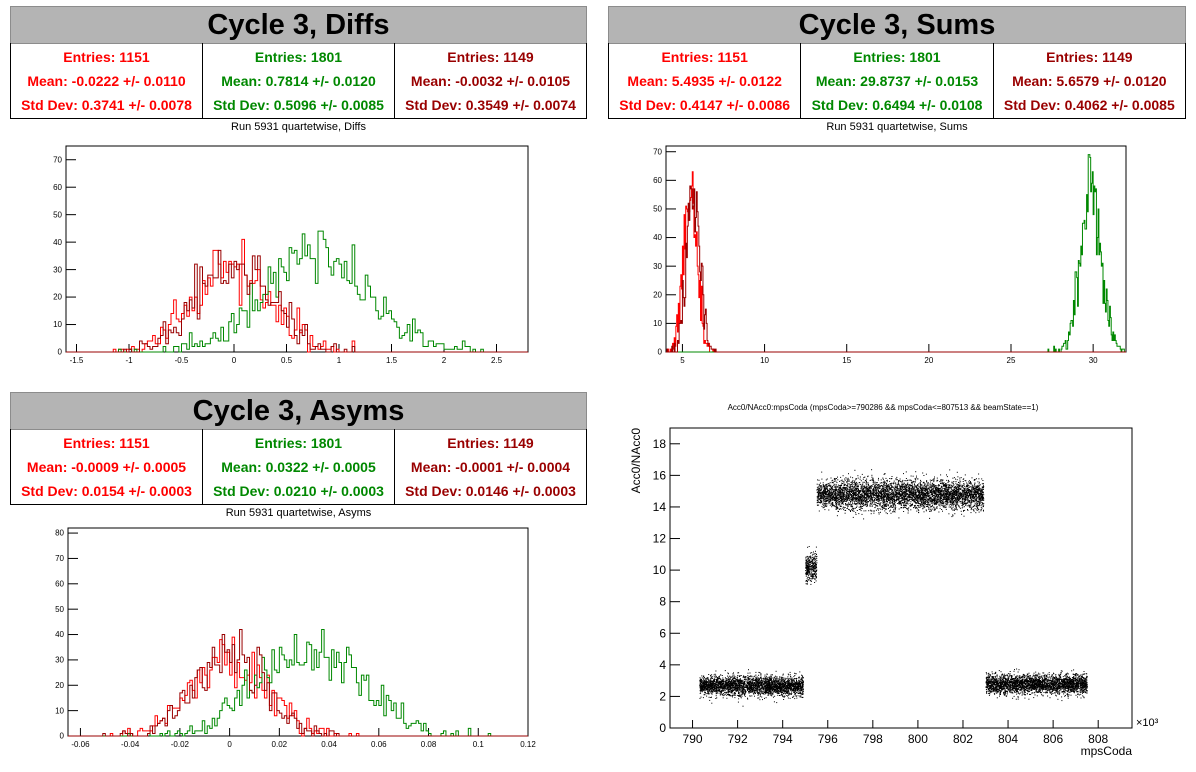 This screenshot has width=1196, height=772. What do you see at coordinates (1089, 57) in the screenshot?
I see `entries-text: Entries: 1149` at bounding box center [1089, 57].